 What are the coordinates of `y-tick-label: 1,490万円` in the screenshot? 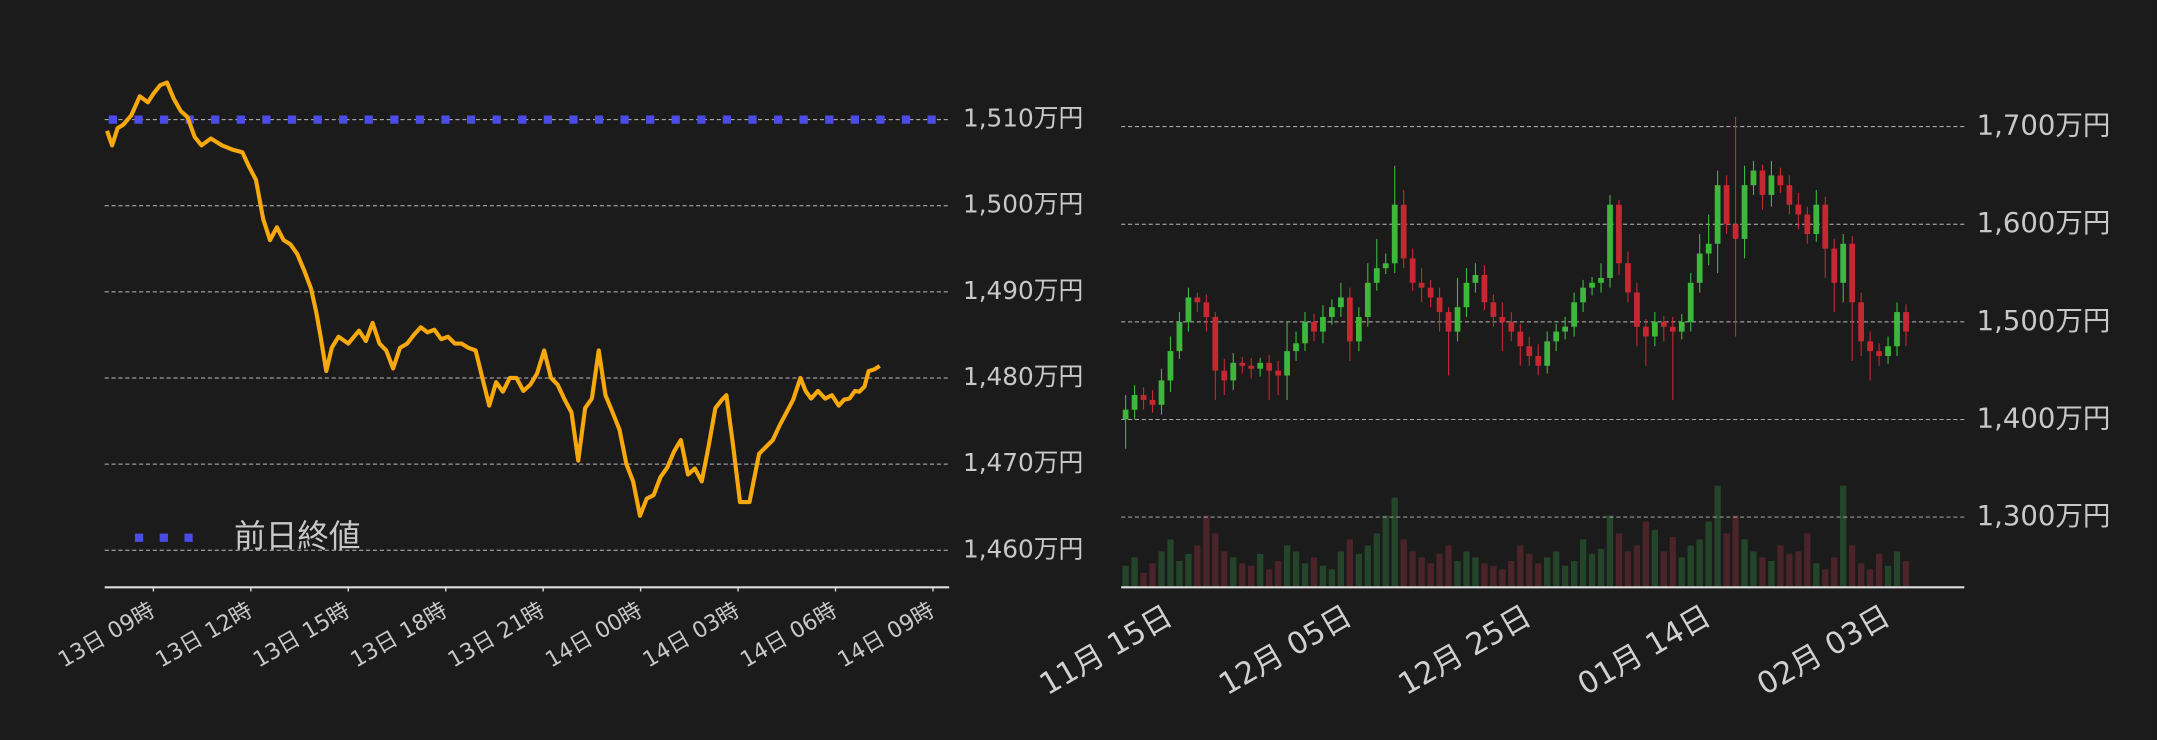 It's located at (1023, 290).